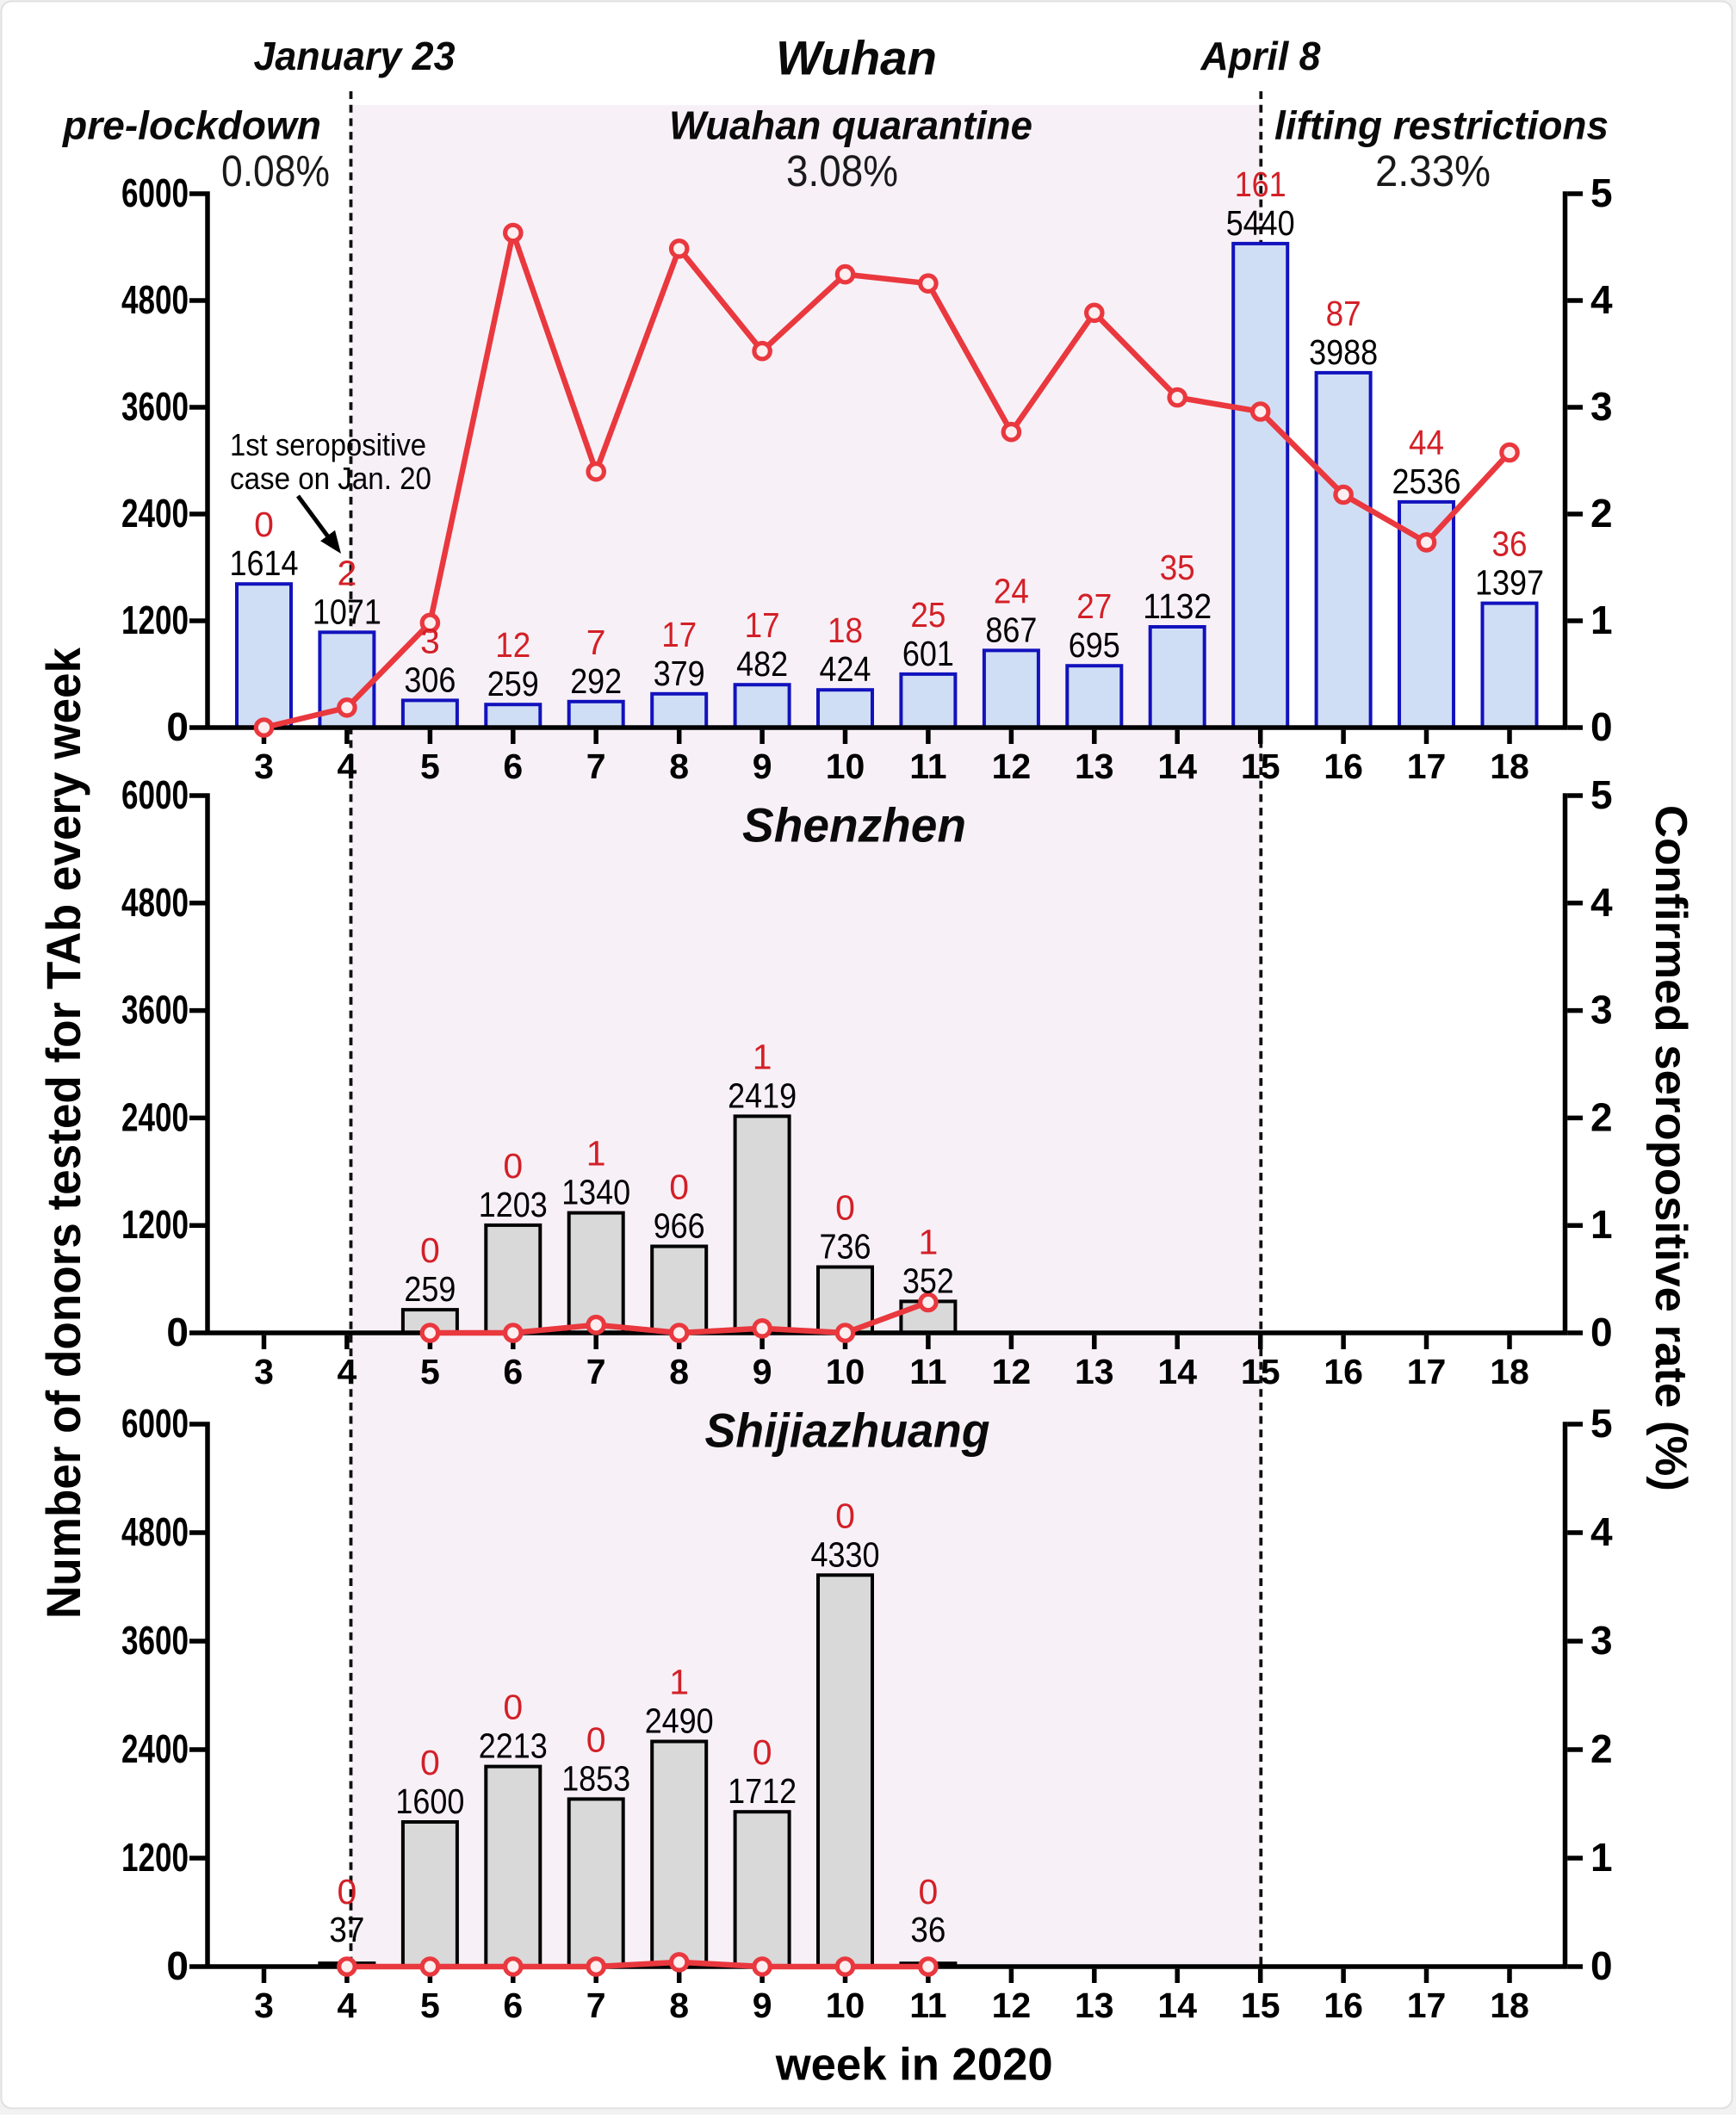 Image resolution: width=1736 pixels, height=2119 pixels. I want to click on svg-text: Shenzhen, so click(854, 825).